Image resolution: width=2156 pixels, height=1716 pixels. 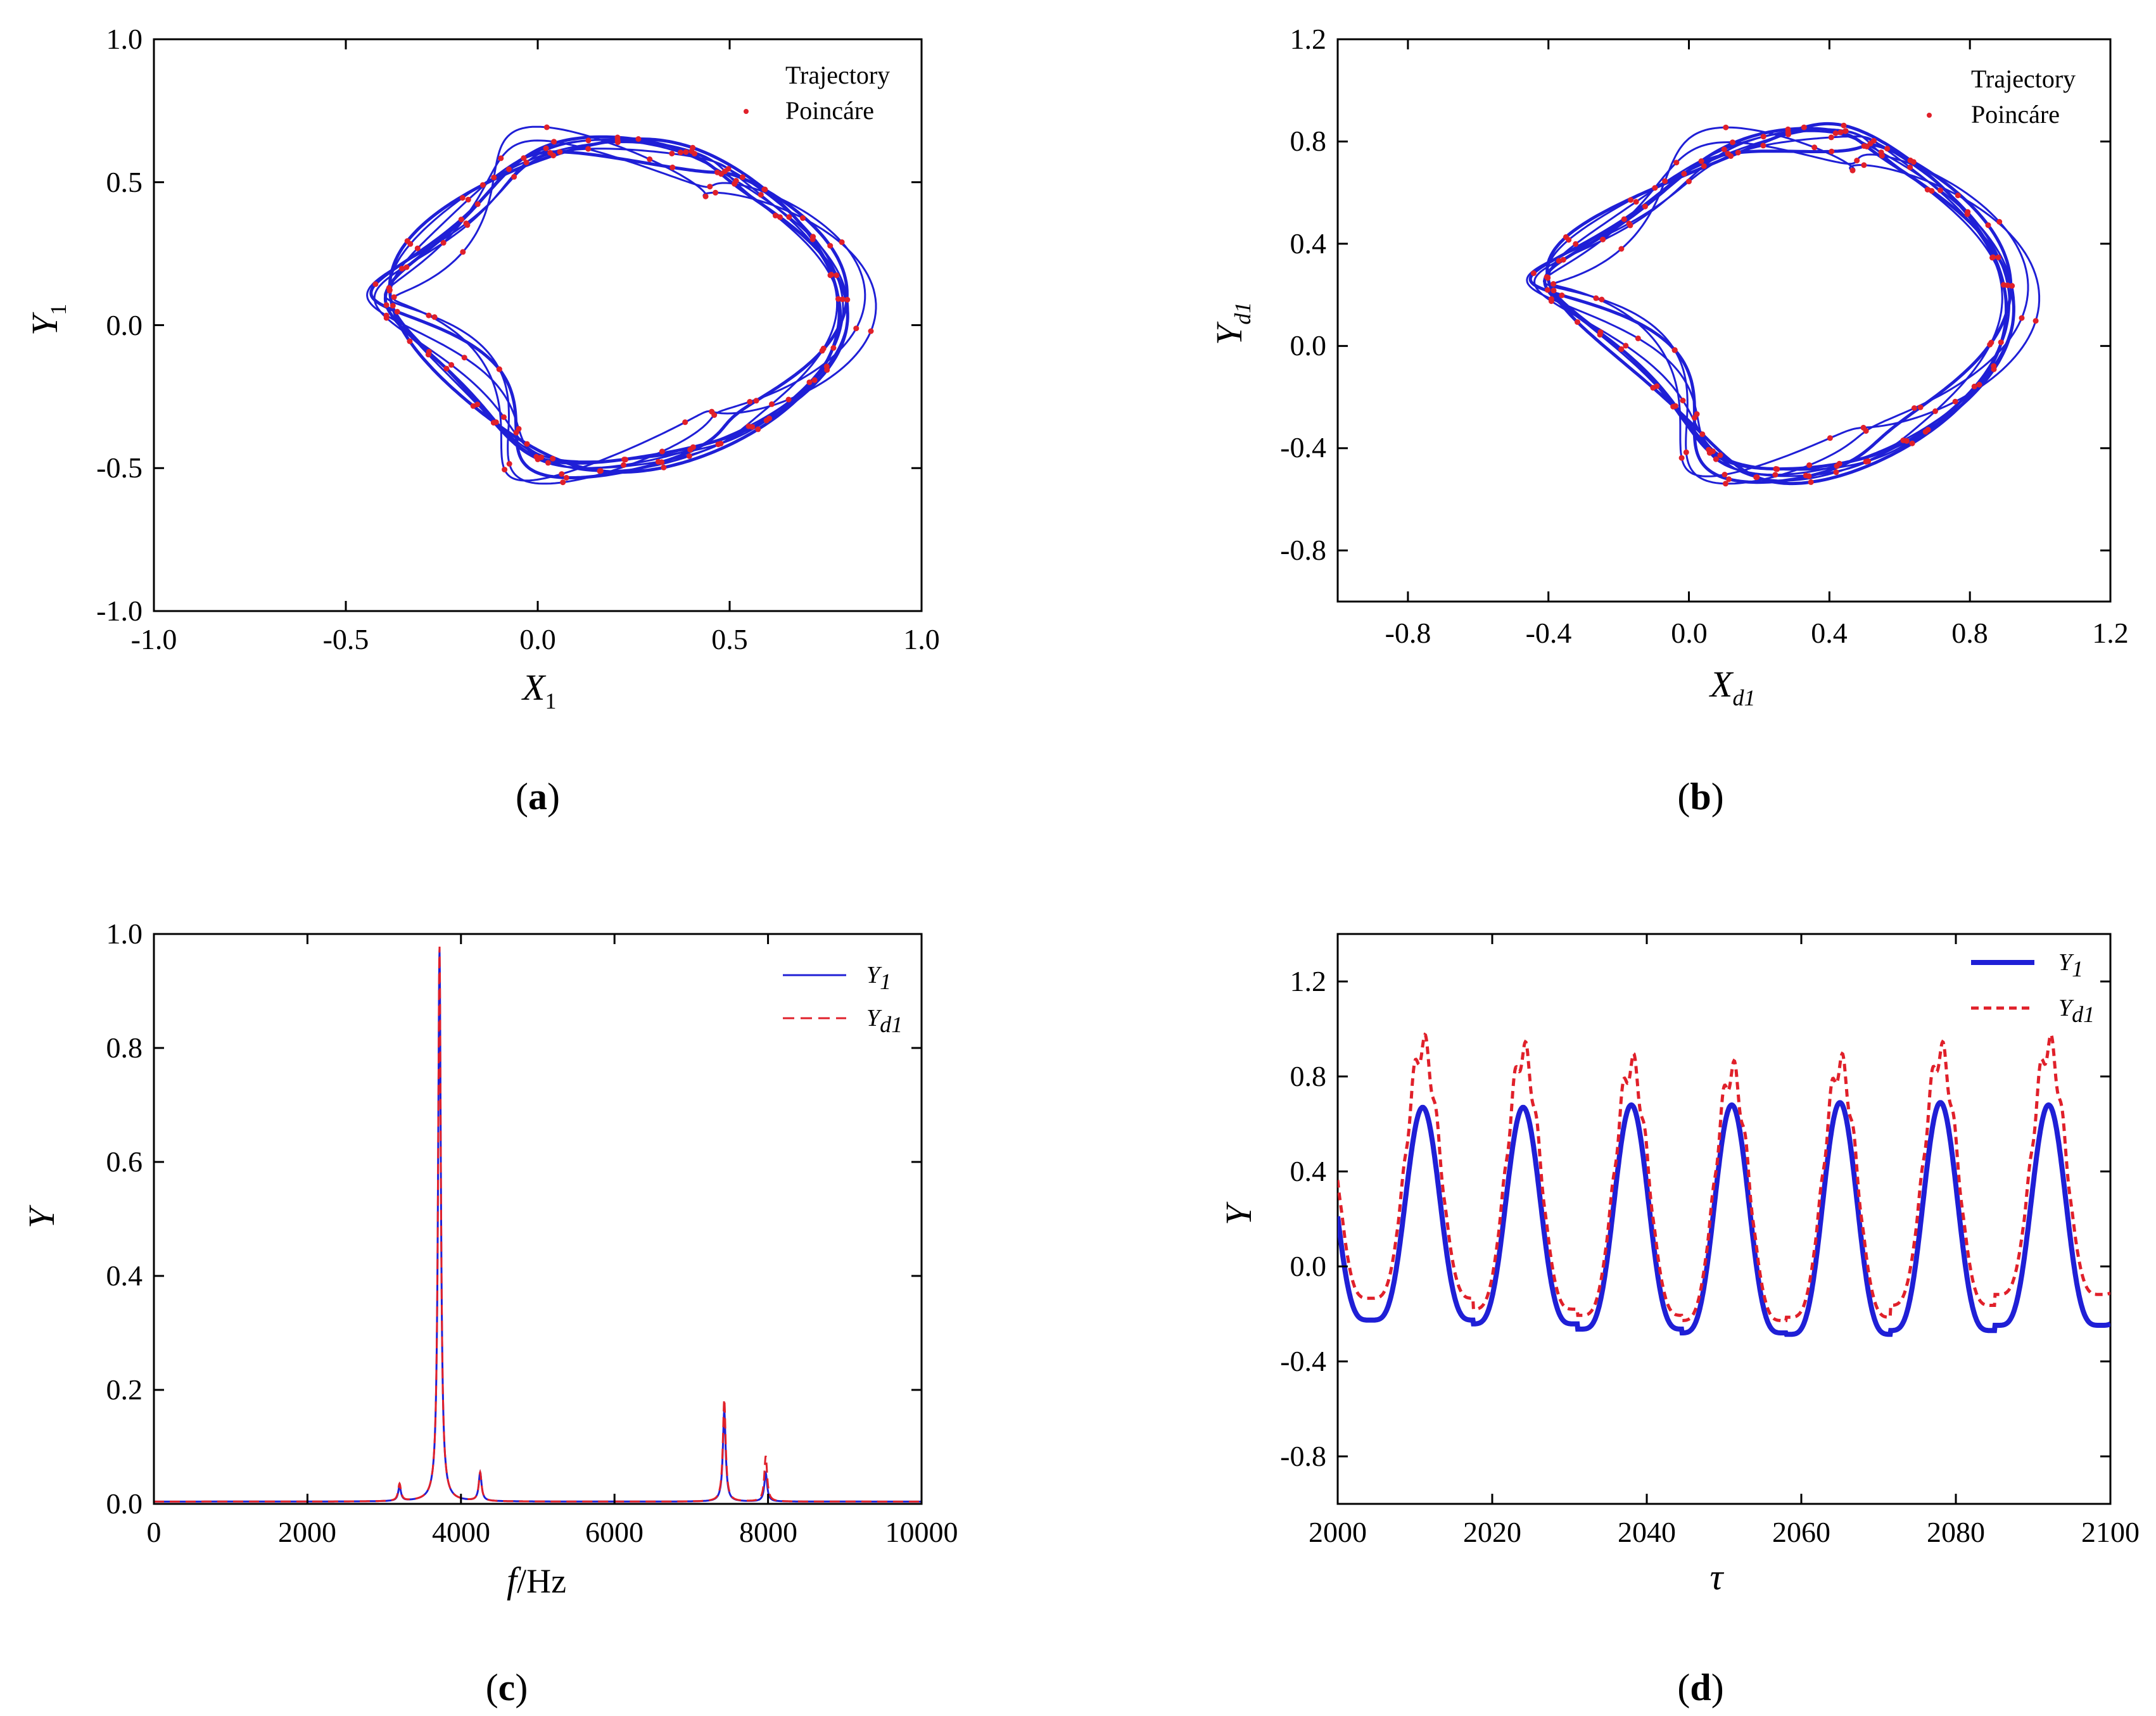 What do you see at coordinates (1801, 1532) in the screenshot?
I see `x-tick-label: 2060` at bounding box center [1801, 1532].